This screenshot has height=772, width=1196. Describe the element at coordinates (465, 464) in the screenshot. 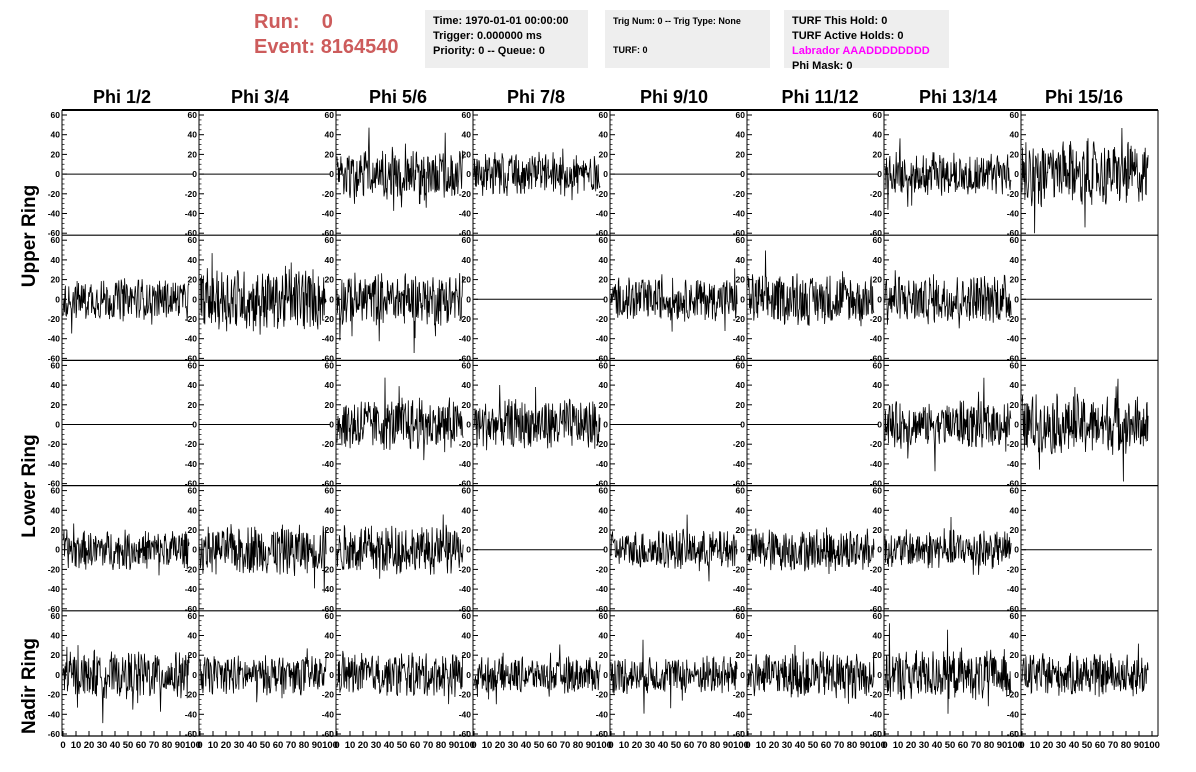

I see `y-tick-label-r2-c3-5: -40` at that location.